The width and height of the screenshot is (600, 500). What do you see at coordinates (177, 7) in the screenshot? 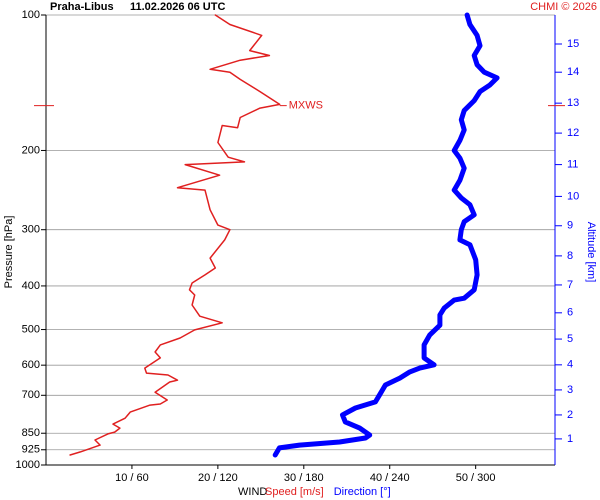
I see `chart-subtitle: 11.02.2026 06 UTC` at bounding box center [177, 7].